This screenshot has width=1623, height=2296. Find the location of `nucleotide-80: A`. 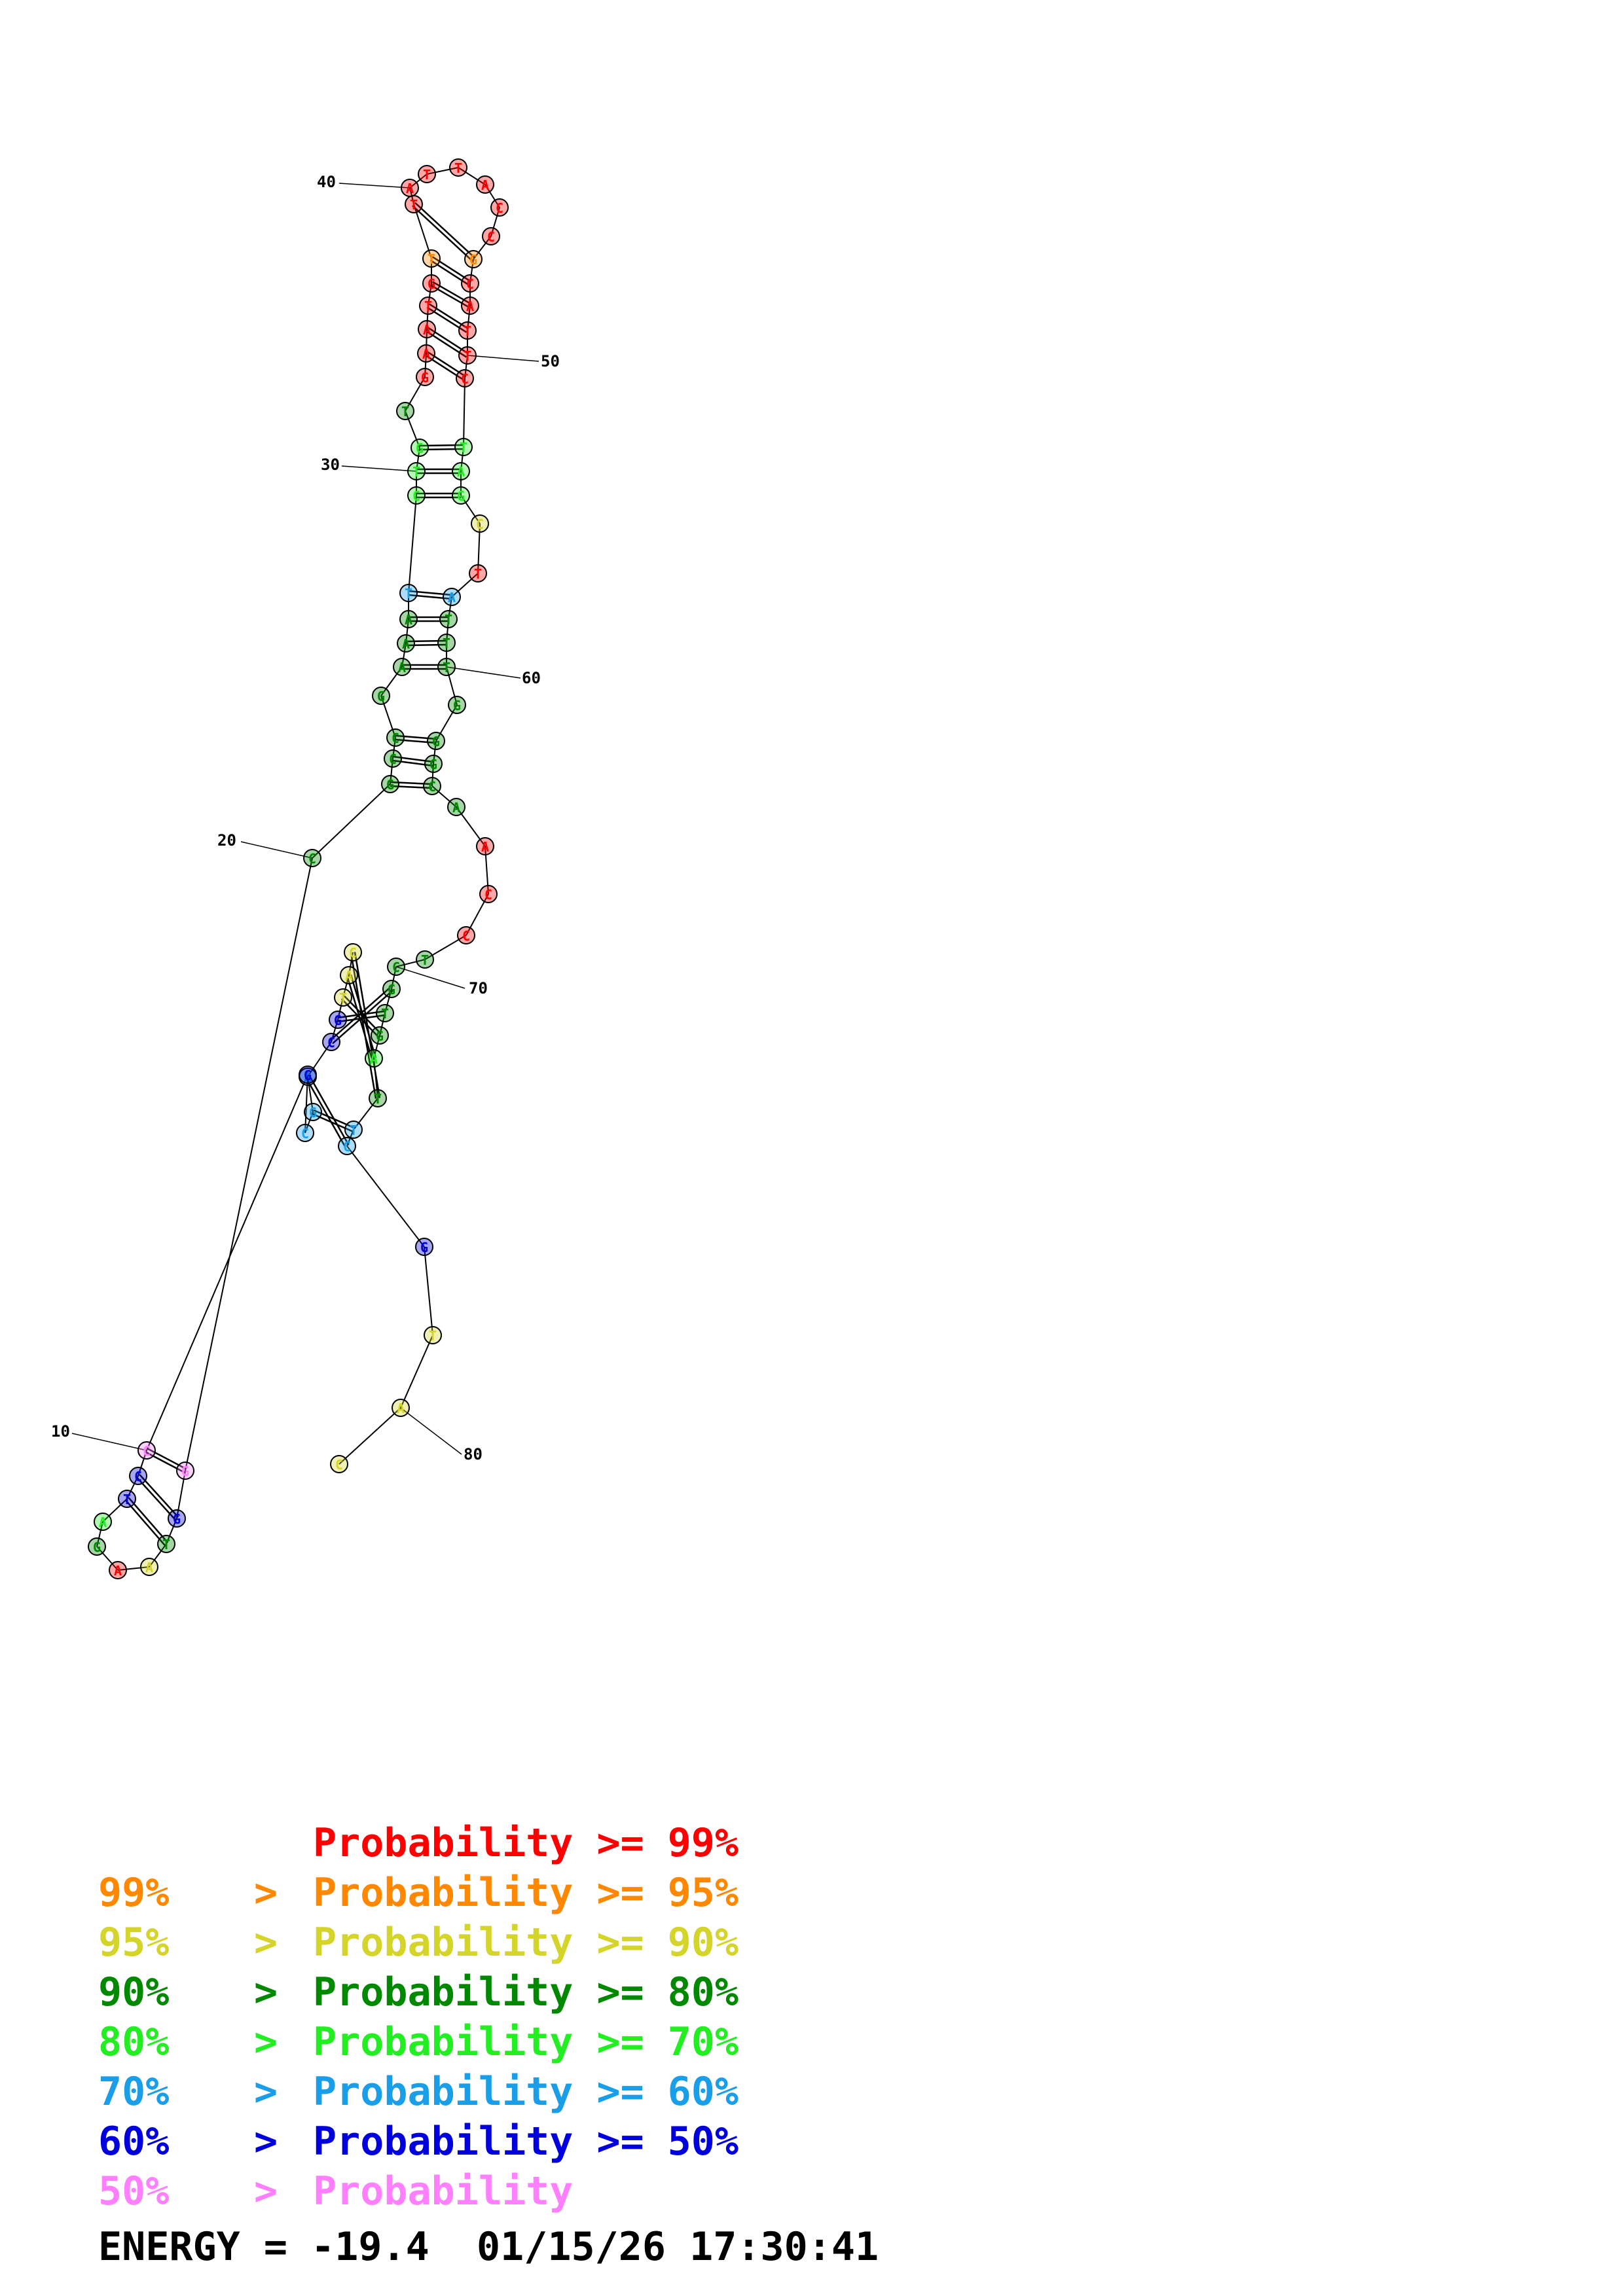

nucleotide-80: A is located at coordinates (401, 1408).